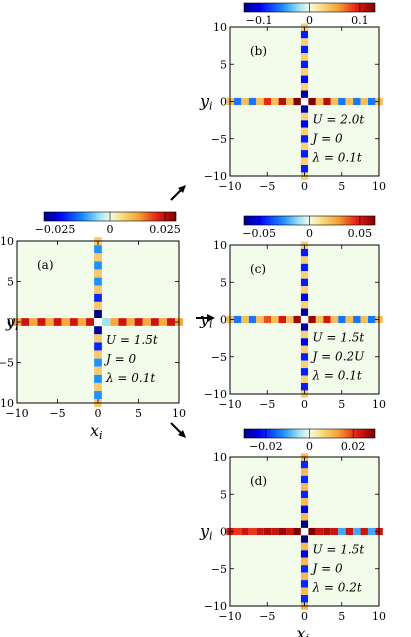 This screenshot has height=637, width=411. I want to click on colorbar: −0.05 0 0.05, so click(309, 227).